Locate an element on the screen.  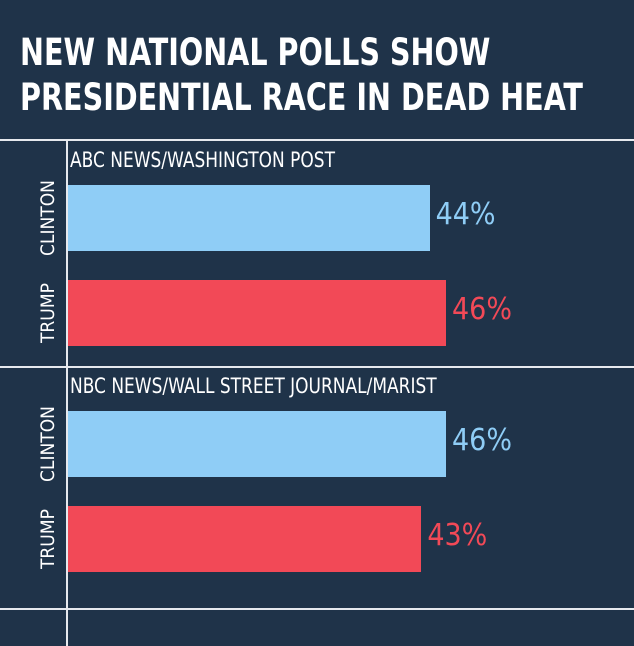
value-label: 44% is located at coordinates (465, 214).